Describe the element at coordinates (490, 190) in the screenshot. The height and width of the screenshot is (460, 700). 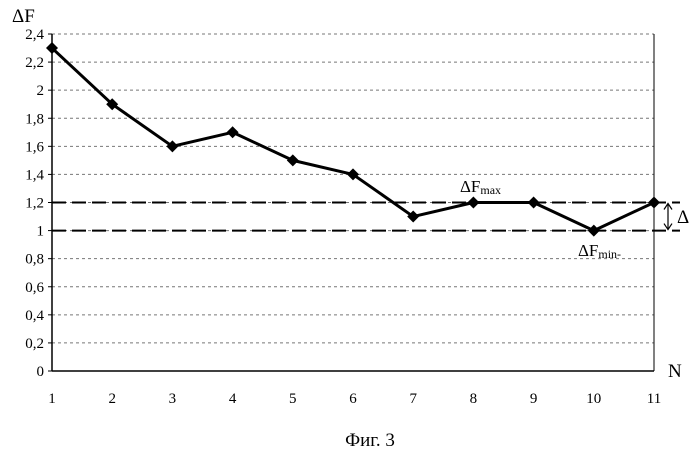
I see `annotation-dfmax-sub: max` at that location.